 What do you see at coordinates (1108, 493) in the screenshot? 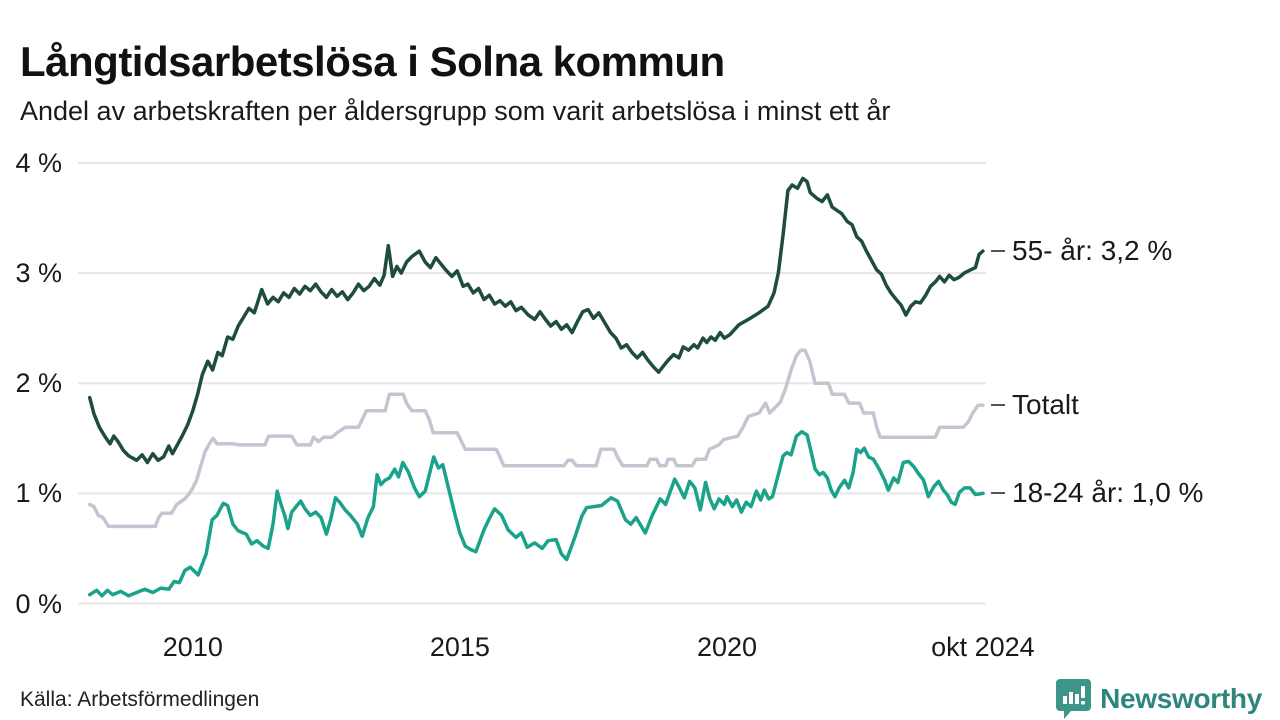
I see `series-label-text: 18-24 år: 1,0 %` at bounding box center [1108, 493].